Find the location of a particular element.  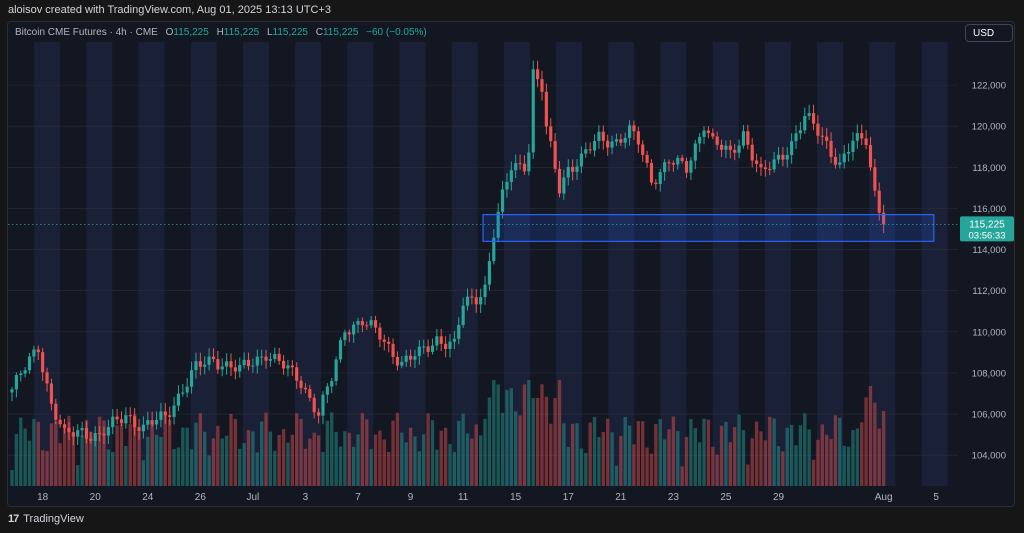

y-tick-label: 112,000 is located at coordinates (989, 291).